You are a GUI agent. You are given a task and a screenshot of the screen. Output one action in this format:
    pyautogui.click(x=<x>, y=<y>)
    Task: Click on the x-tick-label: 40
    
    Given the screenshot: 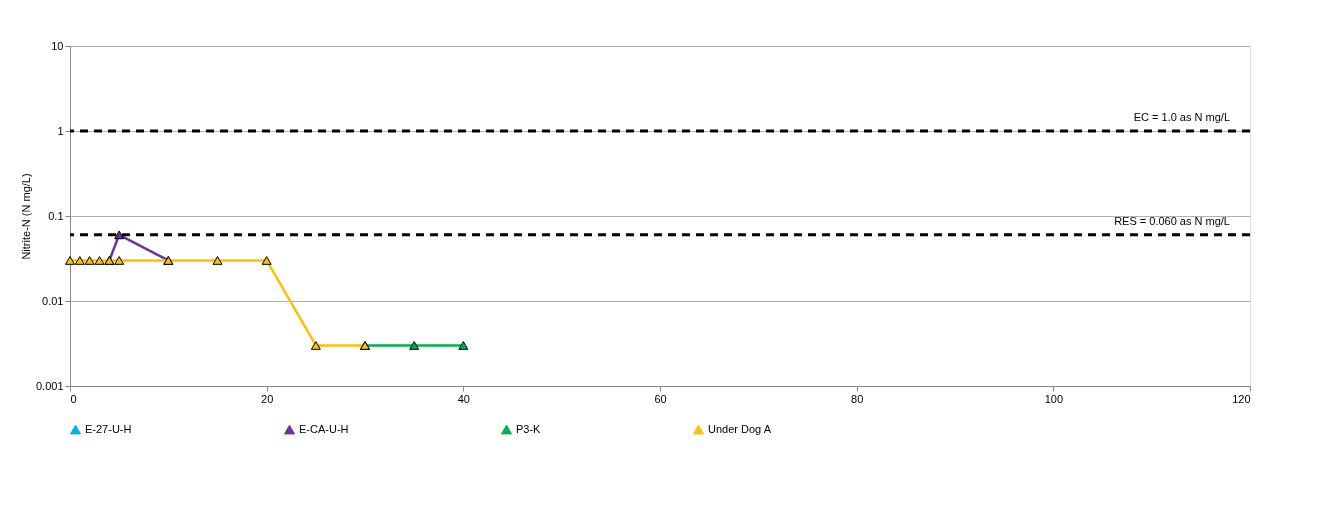 What is the action you would take?
    pyautogui.click(x=463, y=398)
    